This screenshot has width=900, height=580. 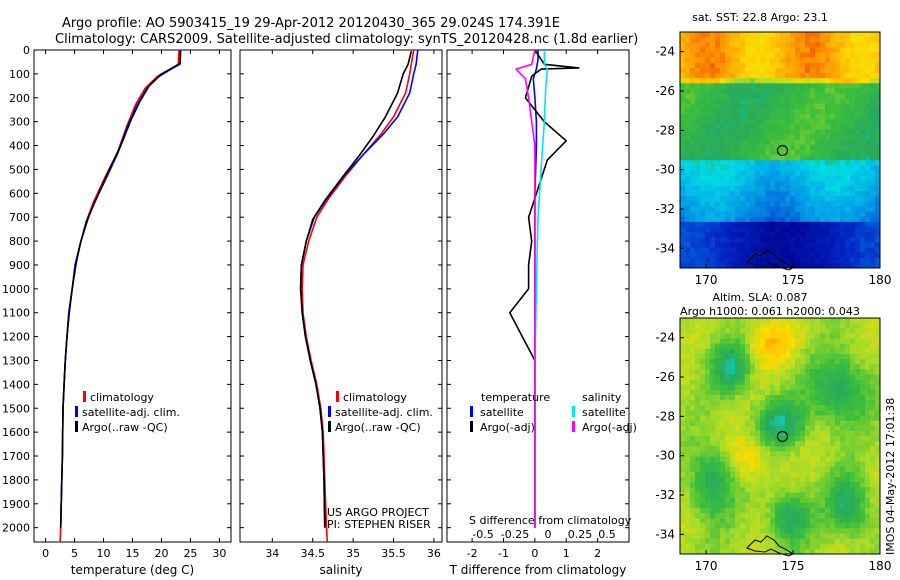 What do you see at coordinates (340, 570) in the screenshot?
I see `salinity-x-axis-label: salinity` at bounding box center [340, 570].